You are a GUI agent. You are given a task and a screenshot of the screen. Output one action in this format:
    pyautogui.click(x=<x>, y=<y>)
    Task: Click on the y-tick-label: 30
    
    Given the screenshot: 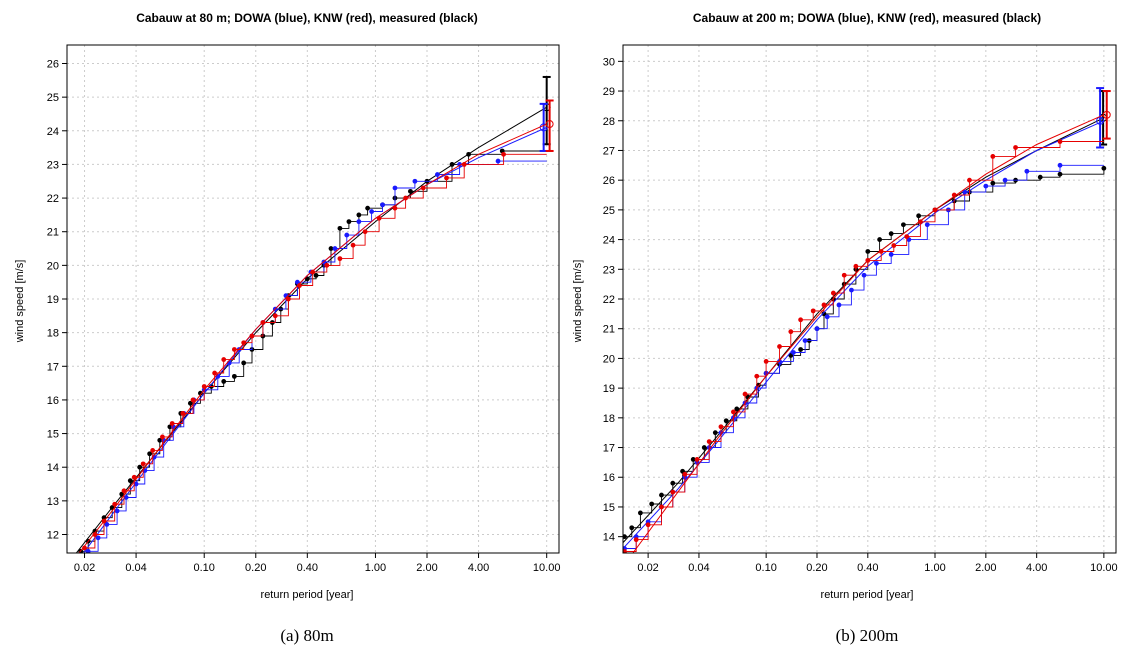 What is the action you would take?
    pyautogui.click(x=609, y=62)
    